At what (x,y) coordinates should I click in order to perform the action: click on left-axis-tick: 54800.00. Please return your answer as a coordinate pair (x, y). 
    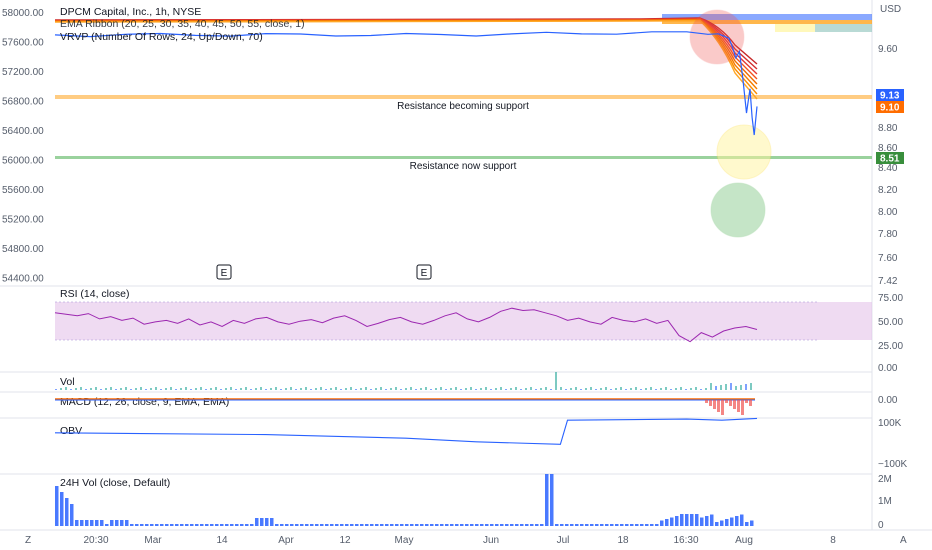
    Looking at the image, I should click on (23, 249).